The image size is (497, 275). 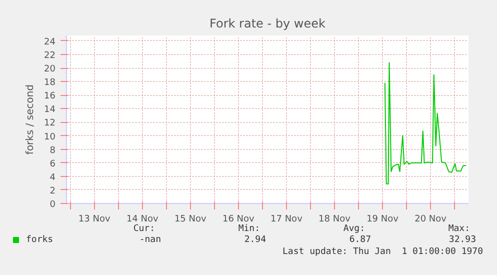 I want to click on x-tick-label: 19 Nov, so click(x=383, y=219).